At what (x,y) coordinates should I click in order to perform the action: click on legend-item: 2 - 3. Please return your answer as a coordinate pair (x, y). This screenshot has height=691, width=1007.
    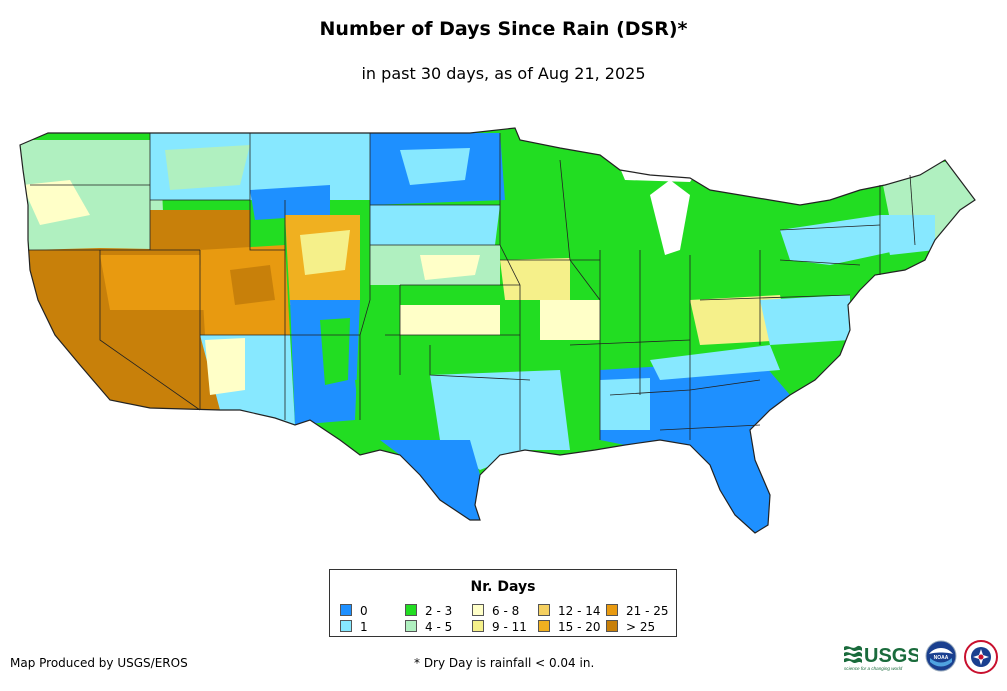
    Looking at the image, I should click on (428, 611).